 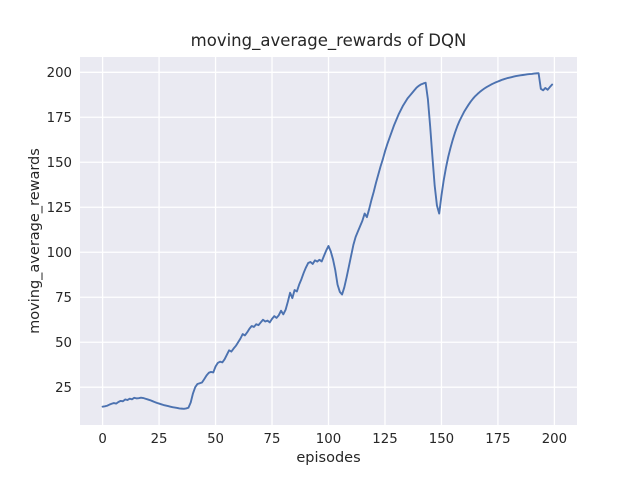 I want to click on x-axis-label: episodes, so click(x=328, y=458).